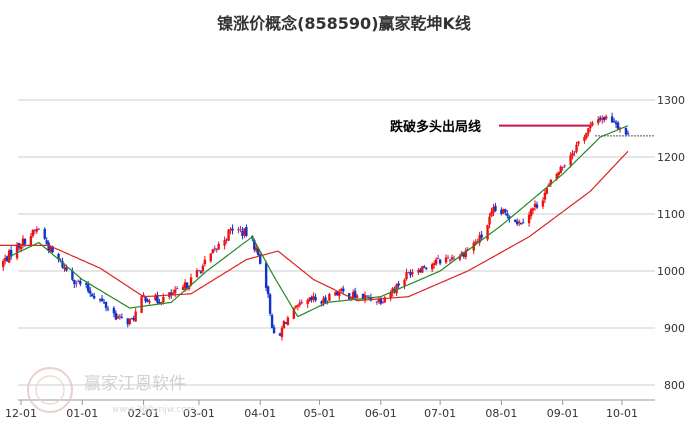 The width and height of the screenshot is (689, 427). I want to click on x-tick-label: 03-01, so click(199, 413).